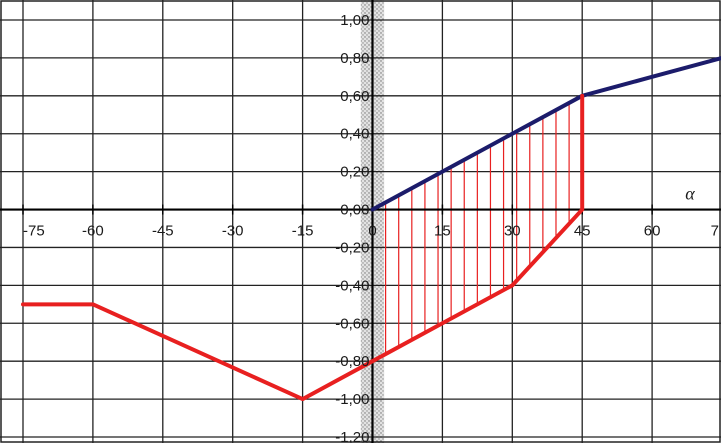  Describe the element at coordinates (352, 361) in the screenshot. I see `y-tick-label-9: -0,80` at that location.